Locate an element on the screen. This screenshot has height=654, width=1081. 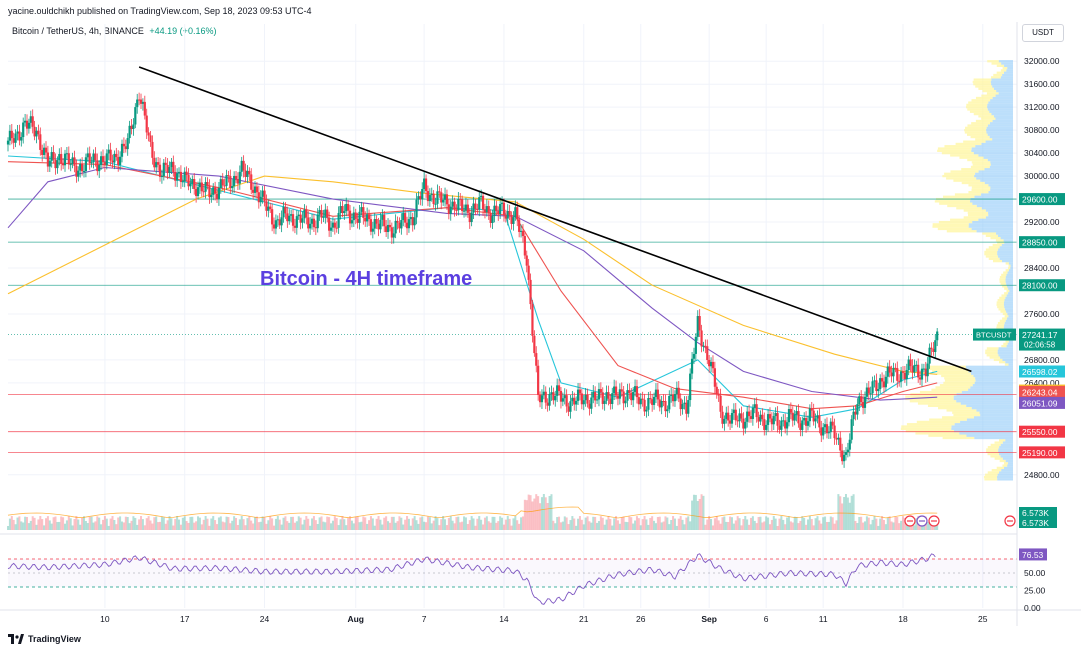
rsi-value-bg is located at coordinates (1033, 554).